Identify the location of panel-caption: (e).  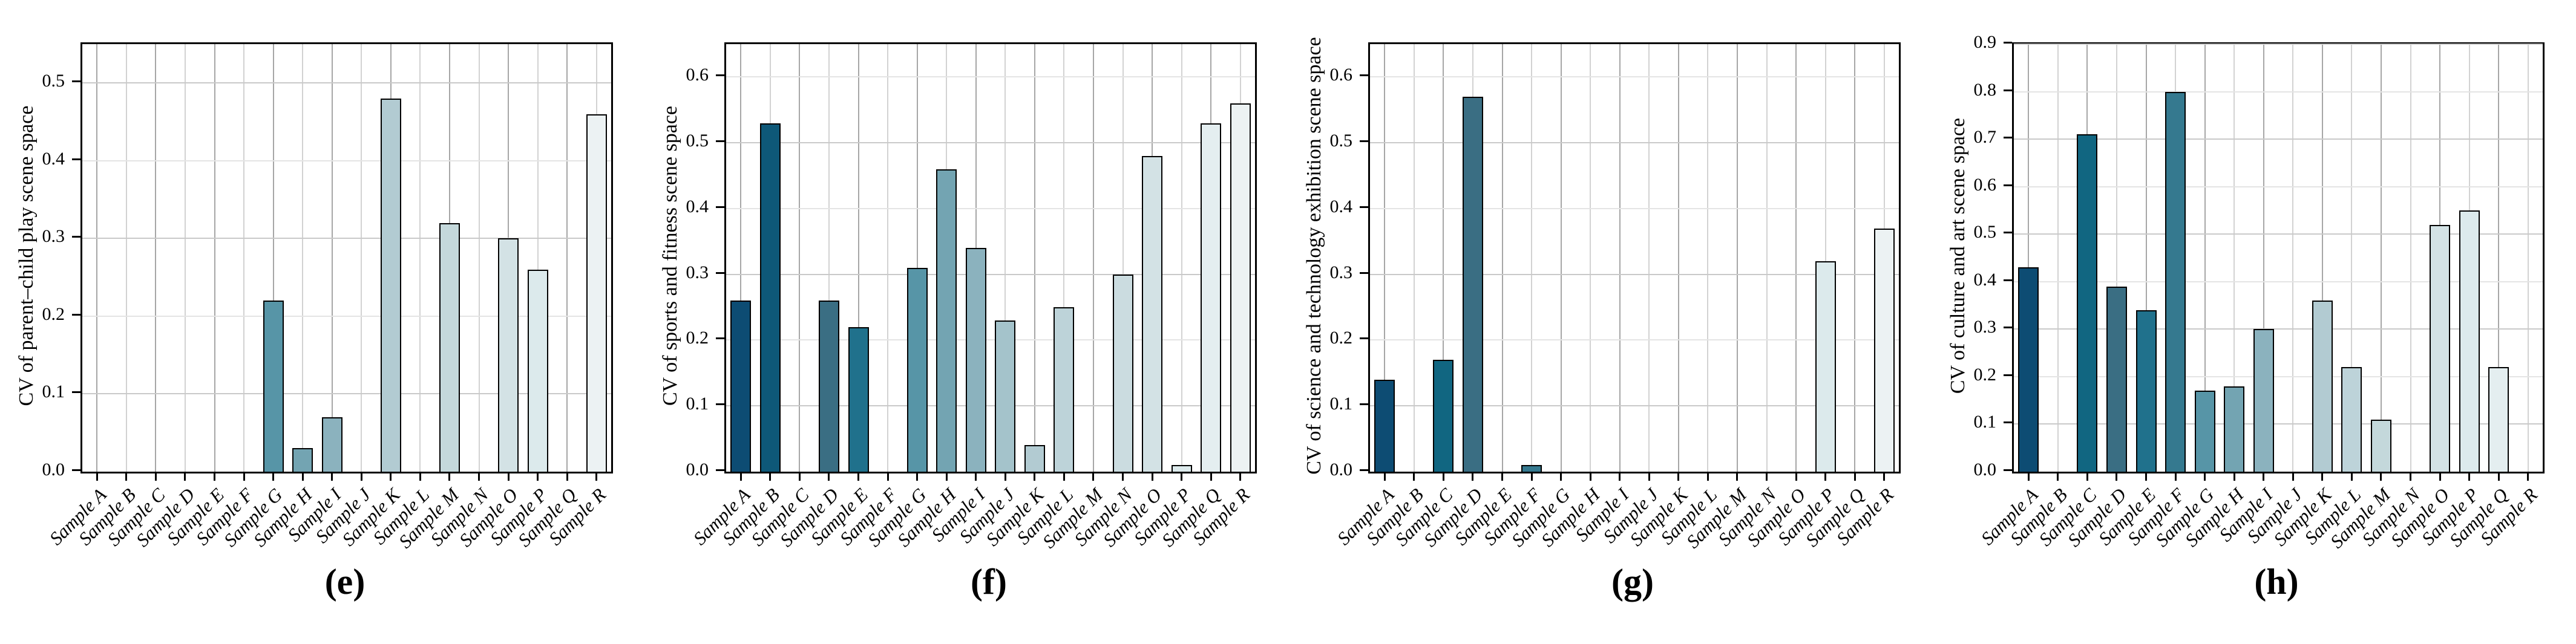
(344, 582).